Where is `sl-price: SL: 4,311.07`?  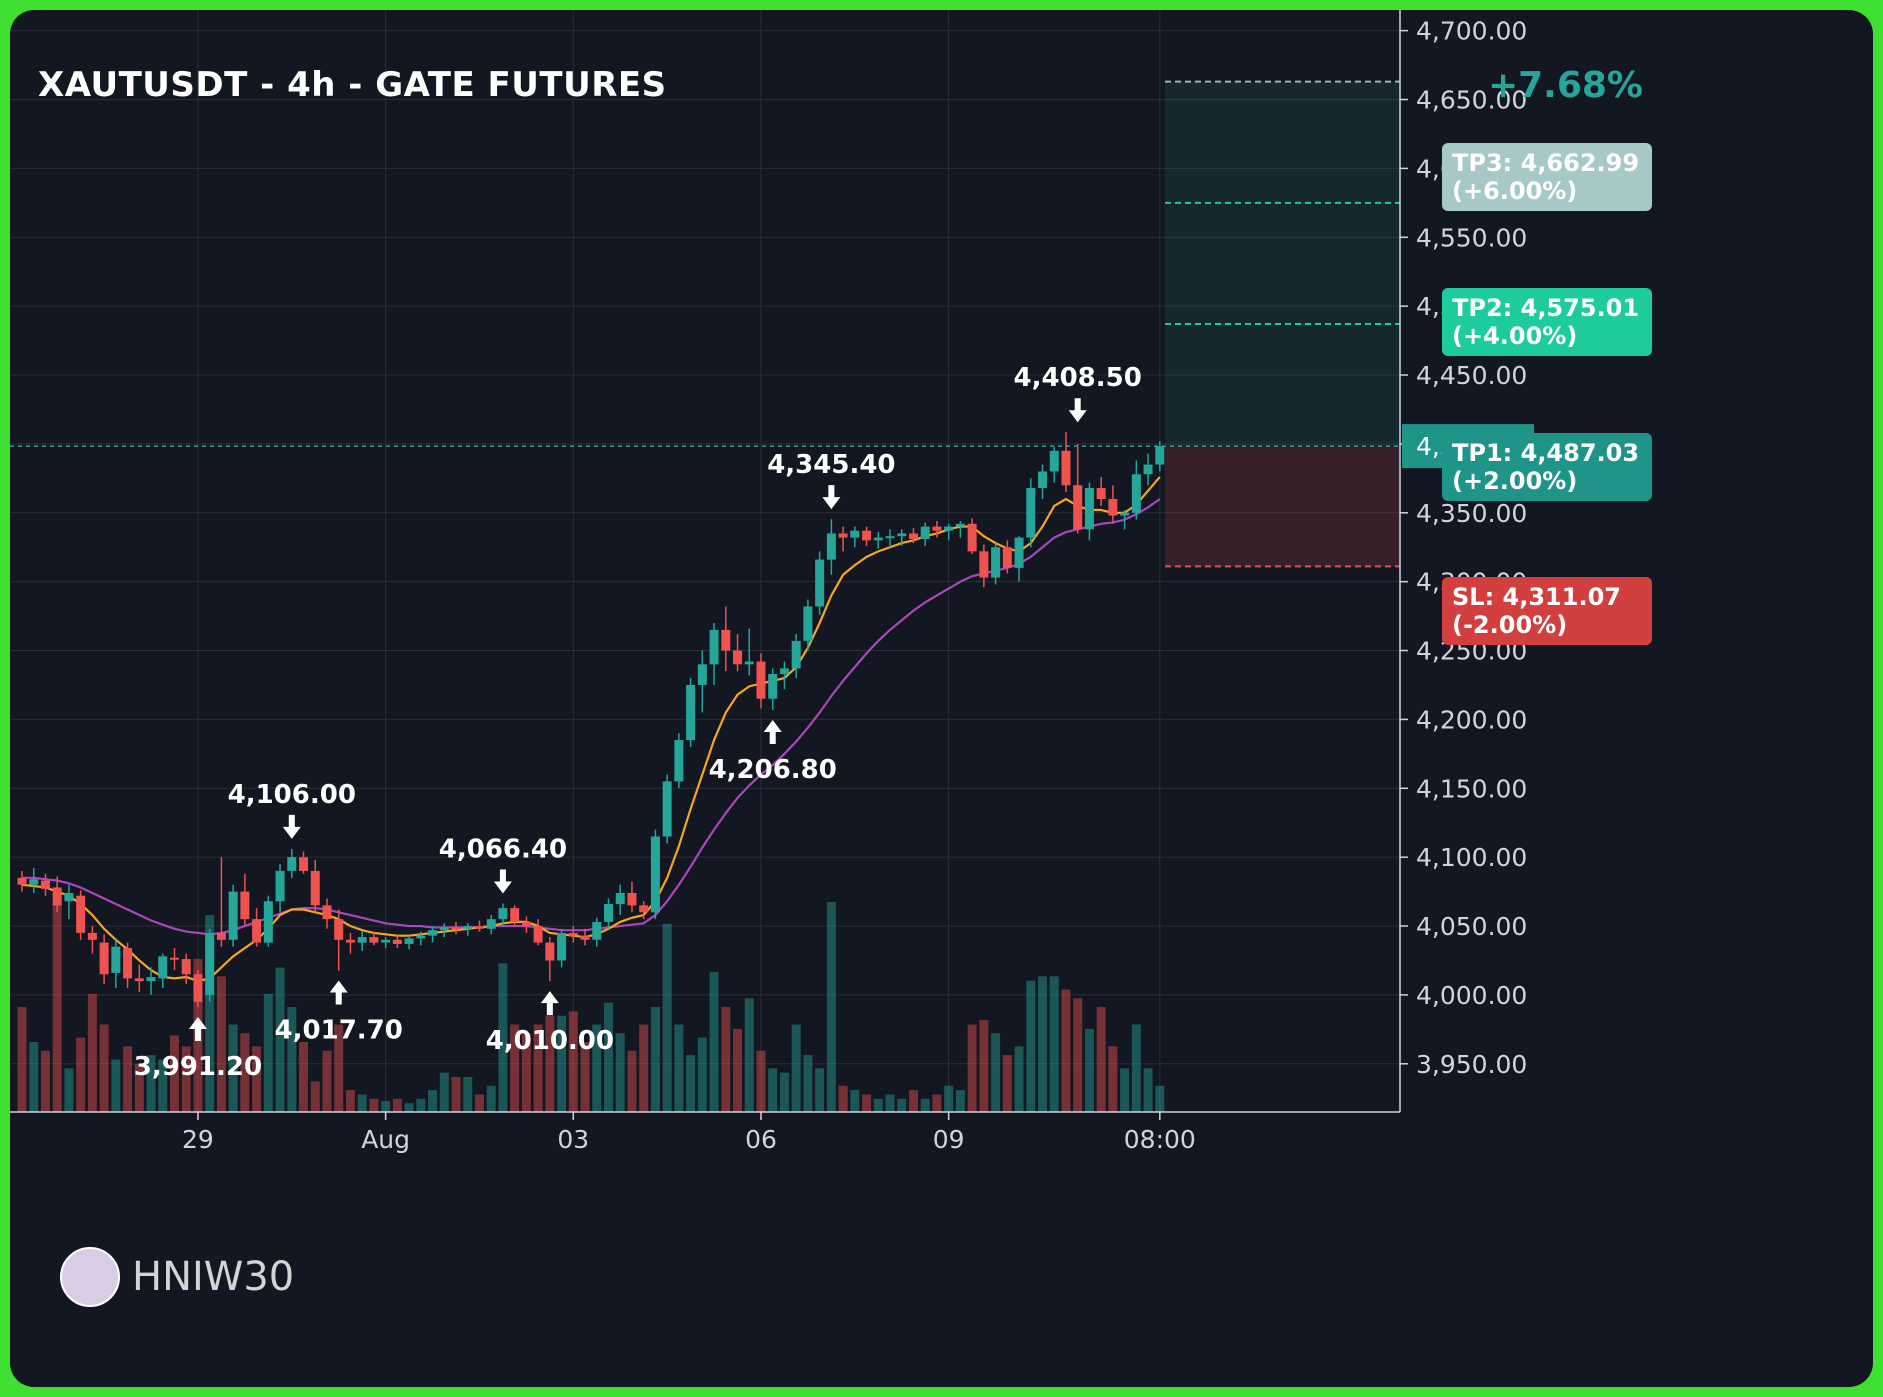
sl-price: SL: 4,311.07 is located at coordinates (1536, 597).